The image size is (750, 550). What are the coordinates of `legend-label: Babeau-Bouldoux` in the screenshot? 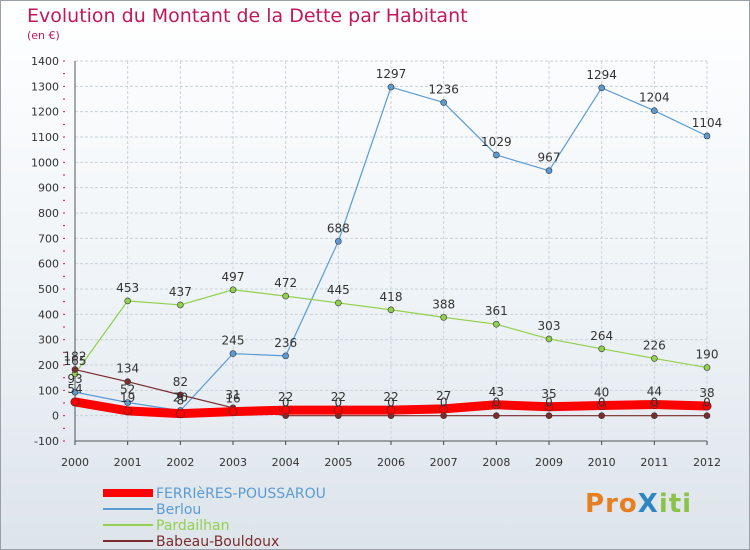 It's located at (217, 541).